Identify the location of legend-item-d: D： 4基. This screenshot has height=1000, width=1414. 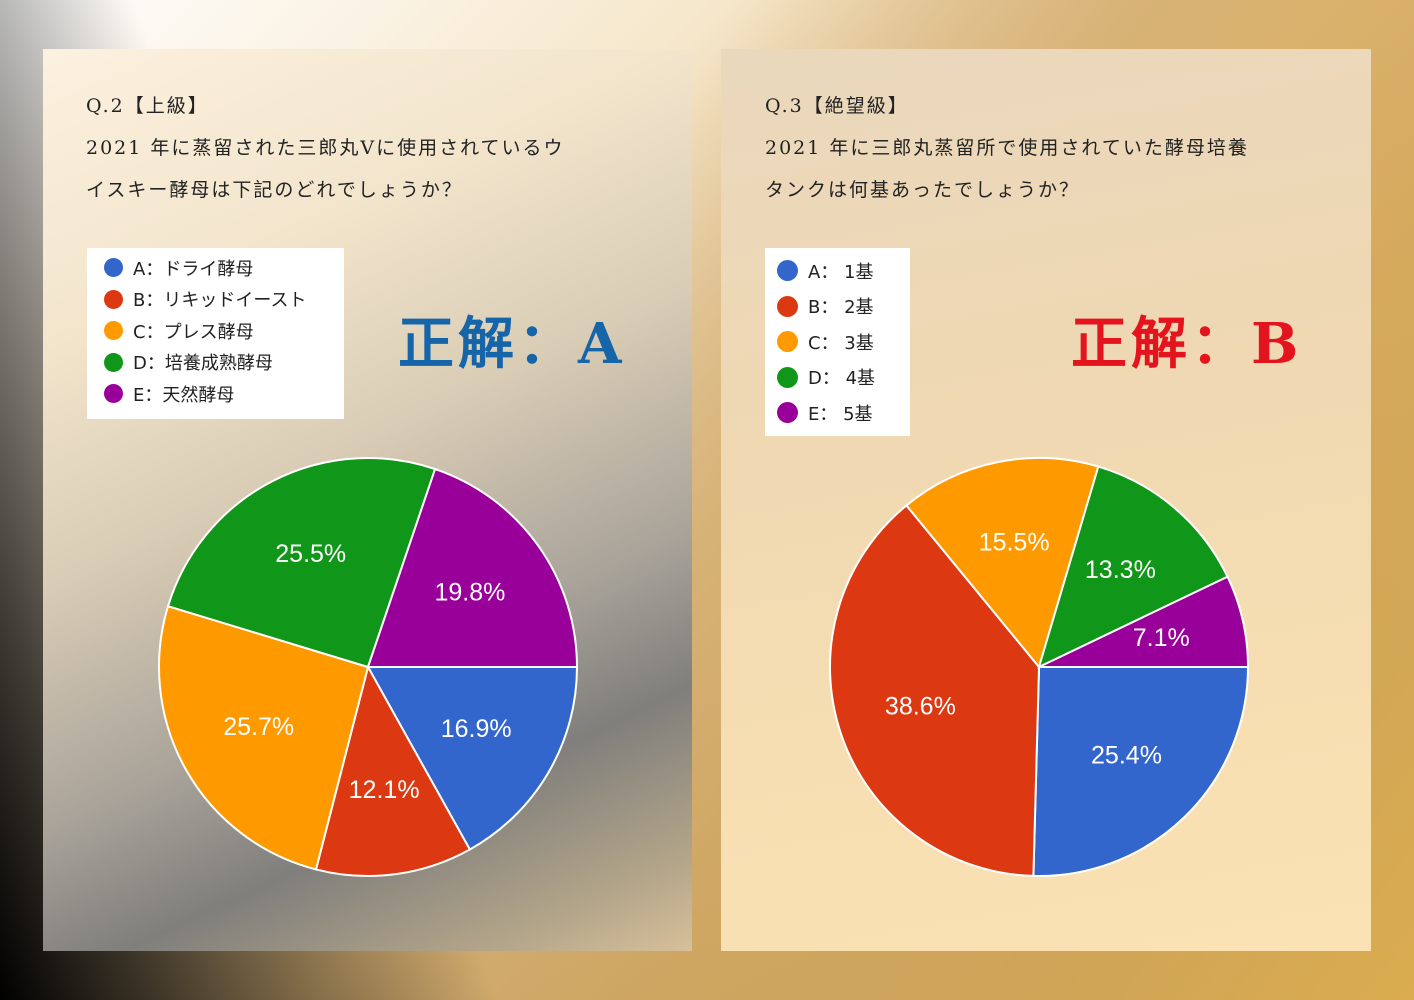
(843, 378).